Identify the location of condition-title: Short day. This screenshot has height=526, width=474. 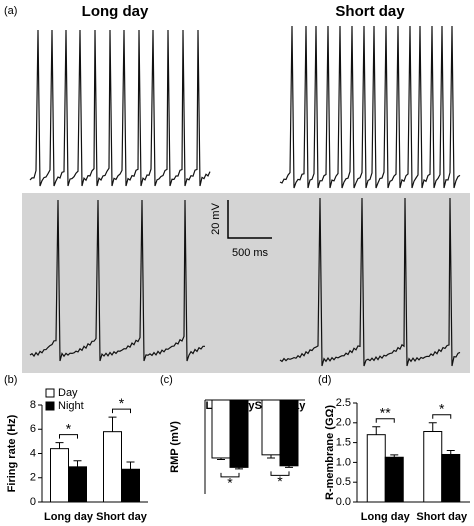
(370, 11).